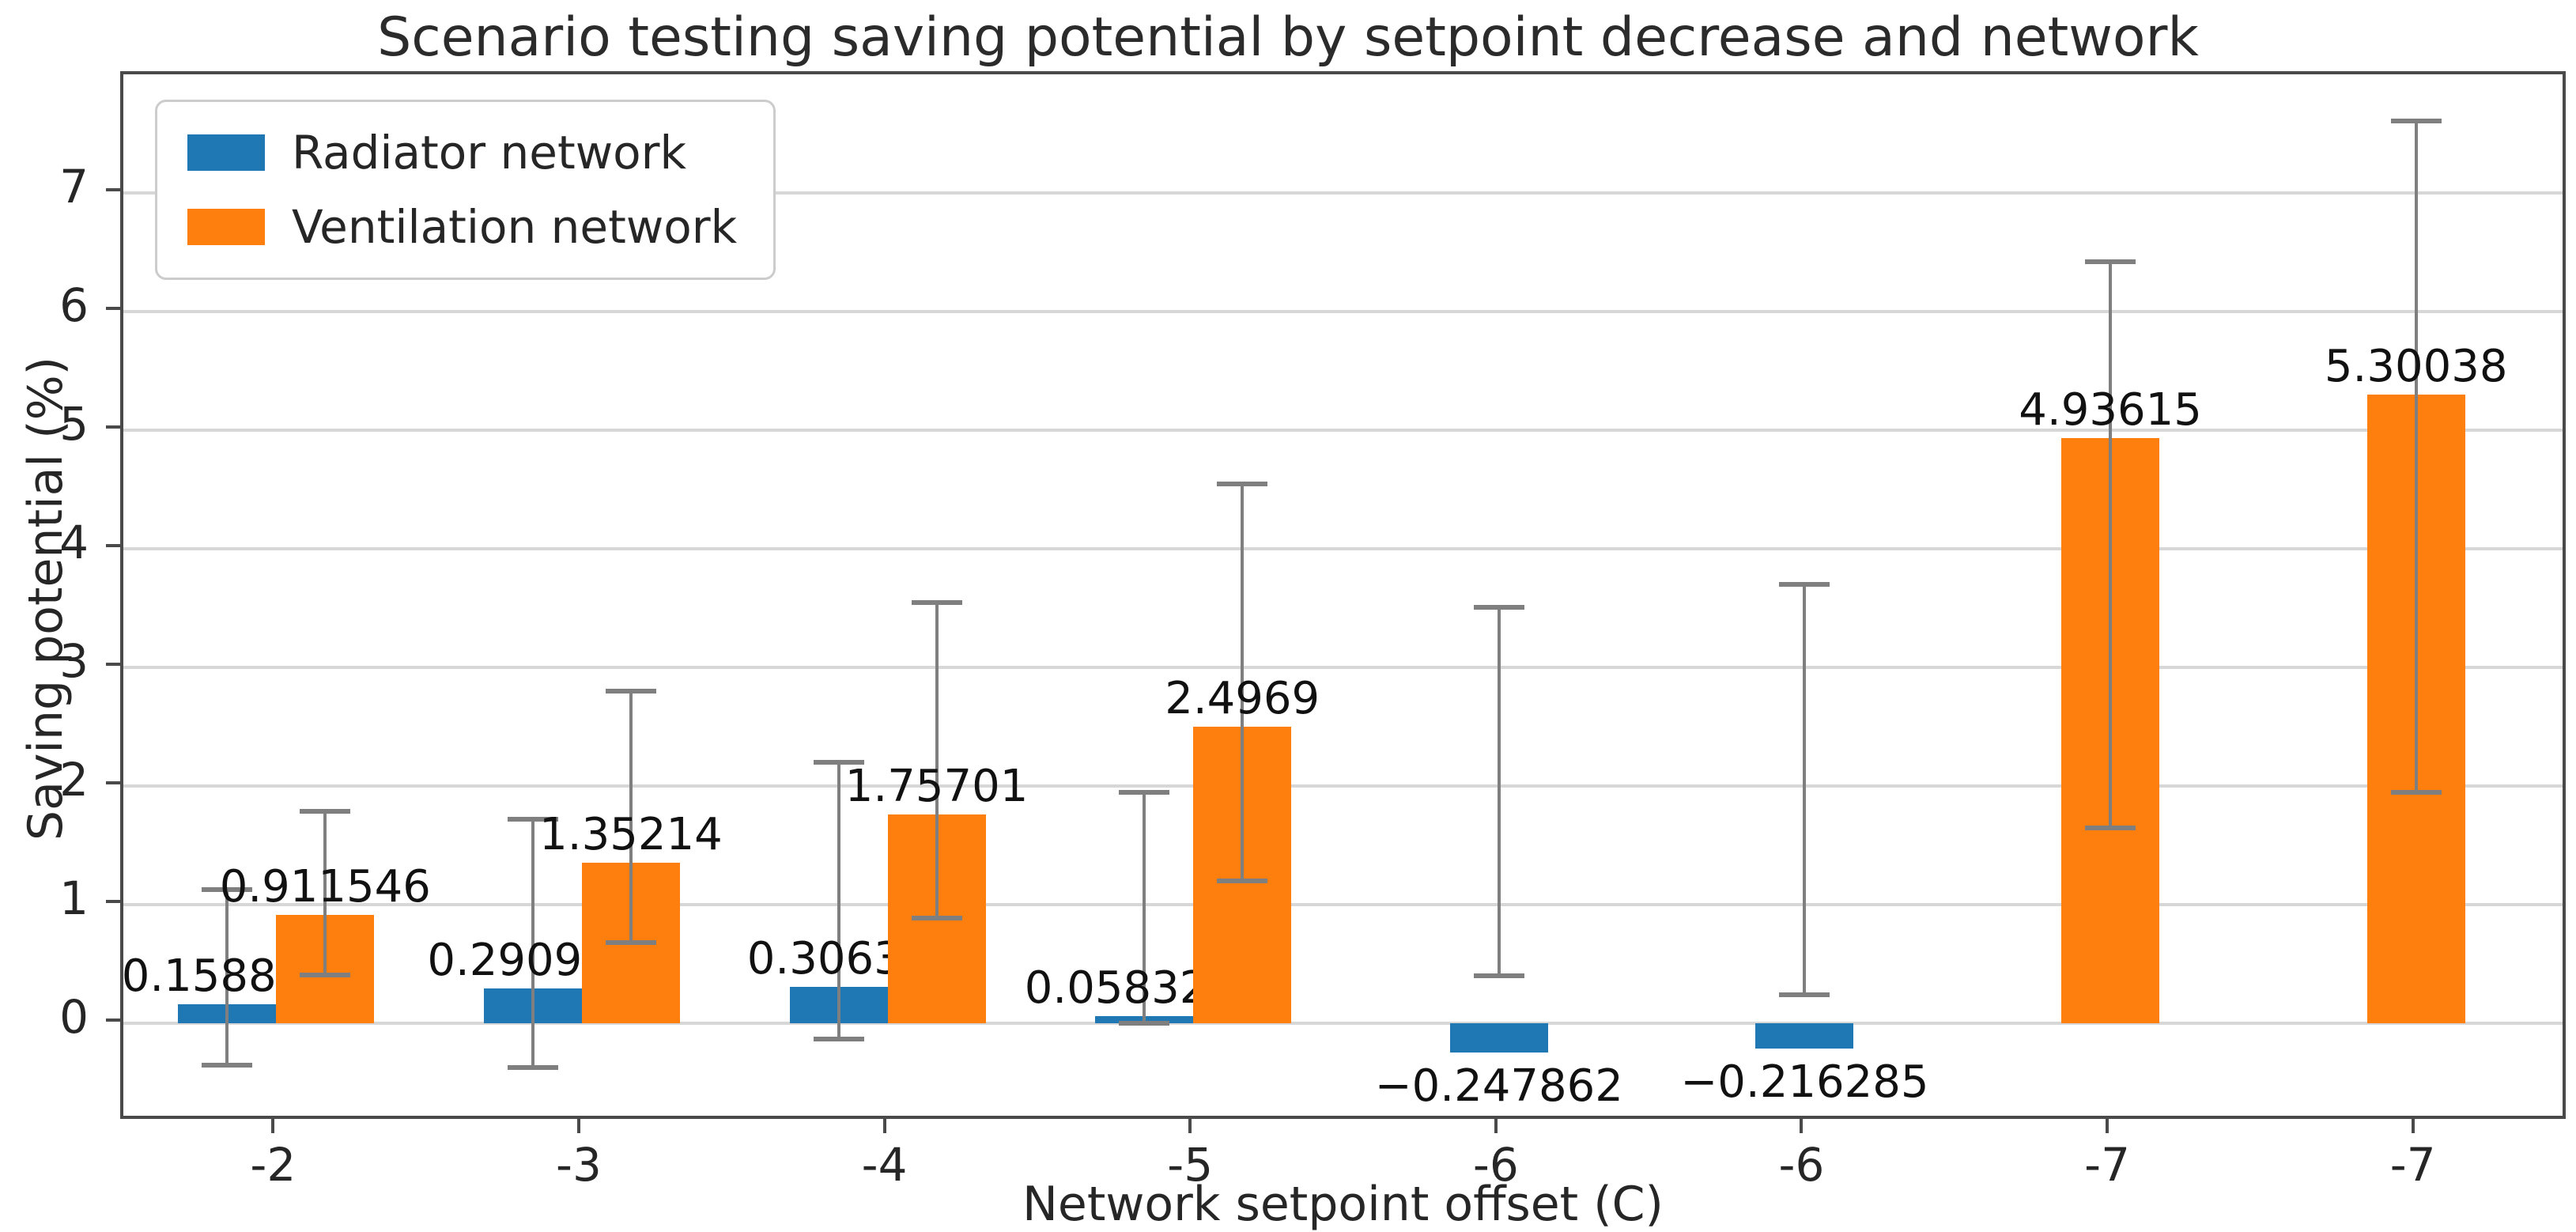 The image size is (2576, 1232). What do you see at coordinates (74, 1017) in the screenshot?
I see `y-tick-label: 0` at bounding box center [74, 1017].